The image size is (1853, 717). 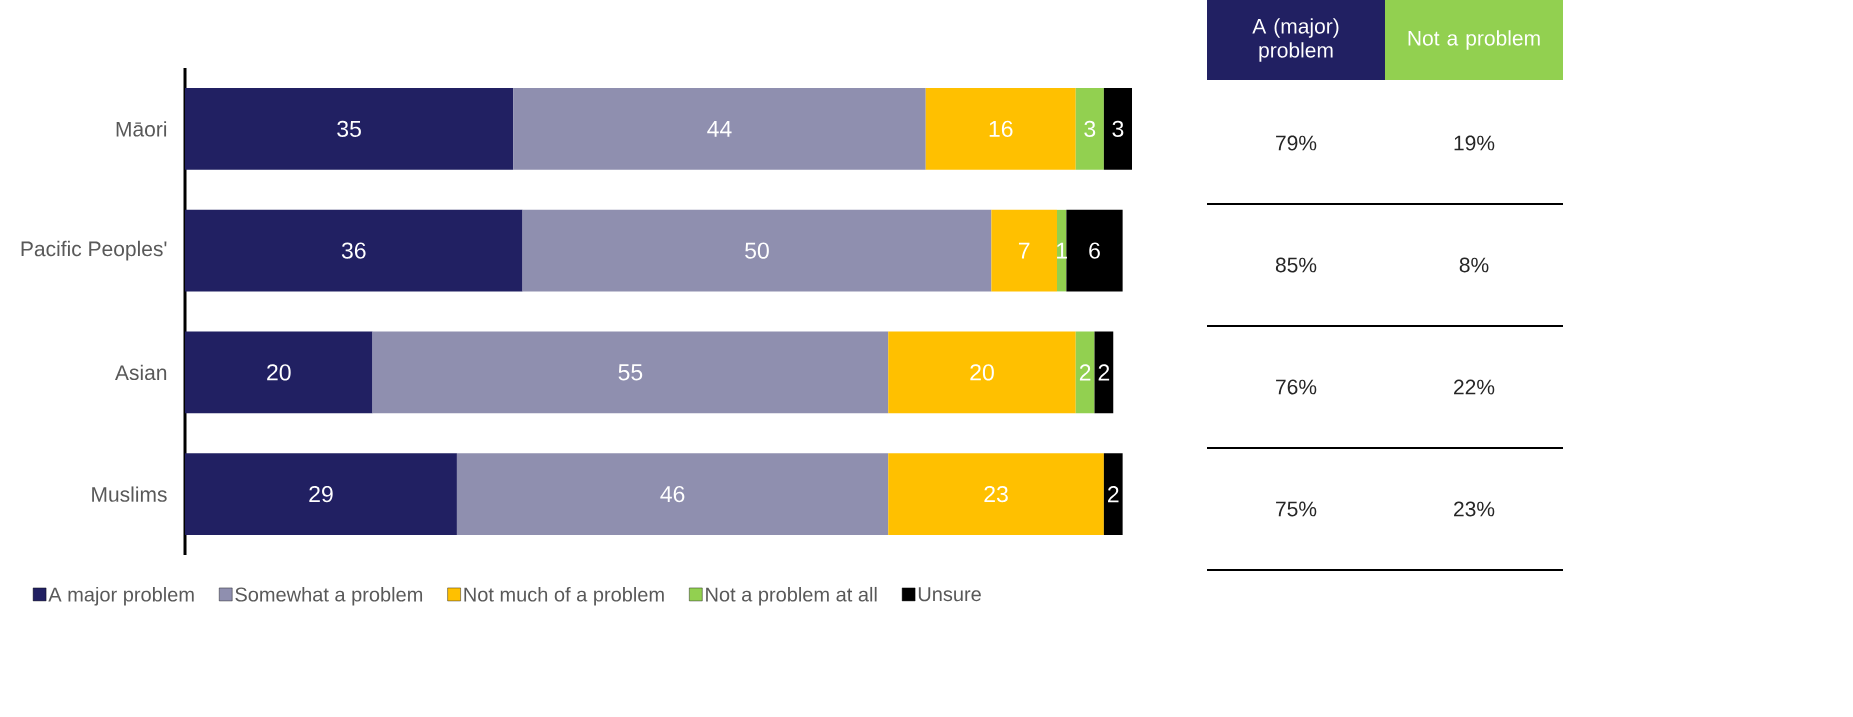 I want to click on y-tick-label: Asian, so click(x=141, y=372).